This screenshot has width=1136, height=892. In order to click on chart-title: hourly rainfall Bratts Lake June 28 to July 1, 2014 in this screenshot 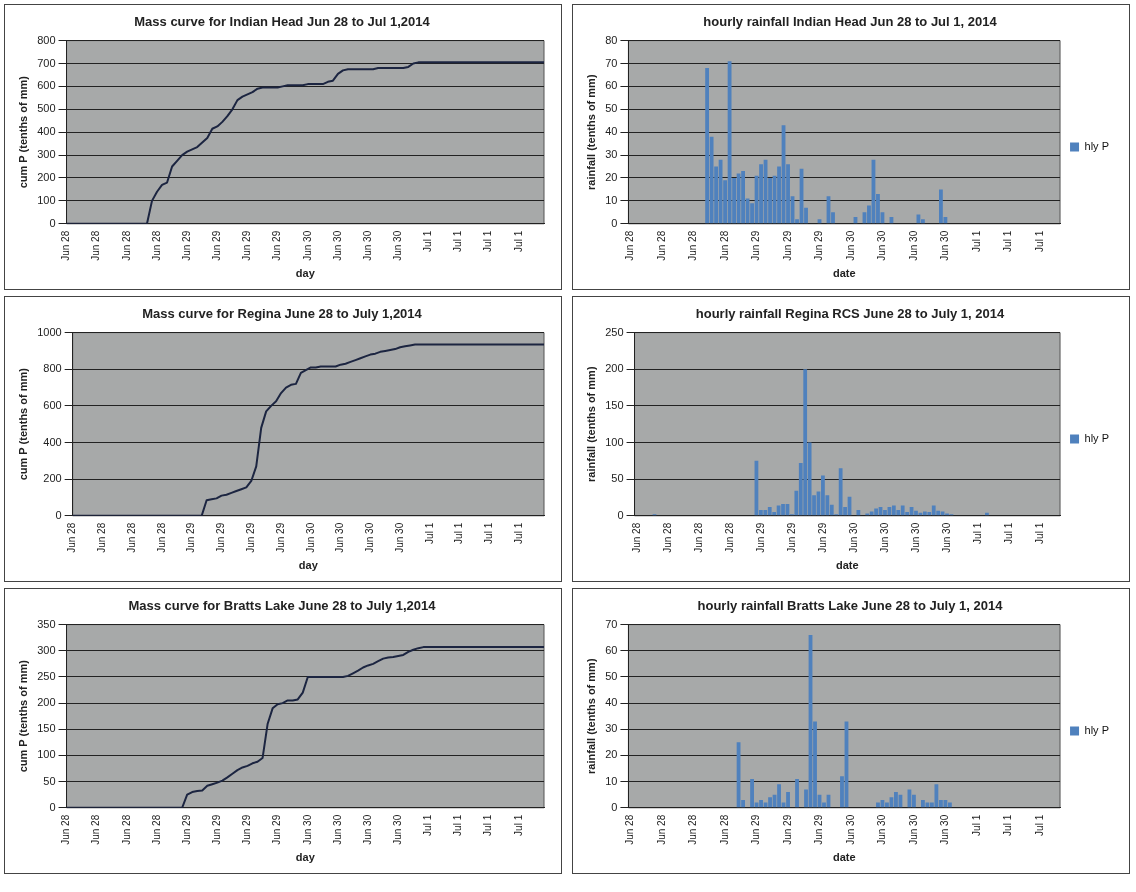, I will do `click(850, 606)`.